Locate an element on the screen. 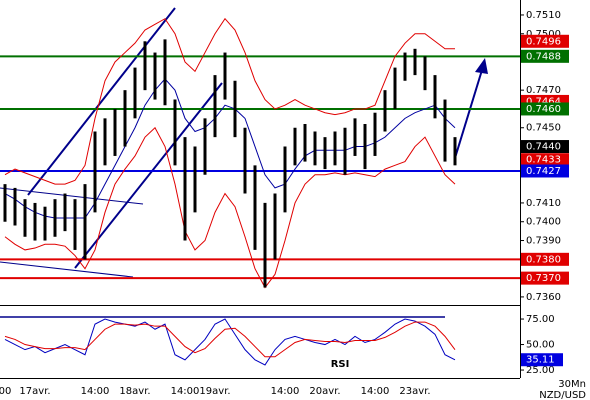 Image resolution: width=590 pixels, height=400 pixels. level-label: 0.7464 is located at coordinates (543, 101).